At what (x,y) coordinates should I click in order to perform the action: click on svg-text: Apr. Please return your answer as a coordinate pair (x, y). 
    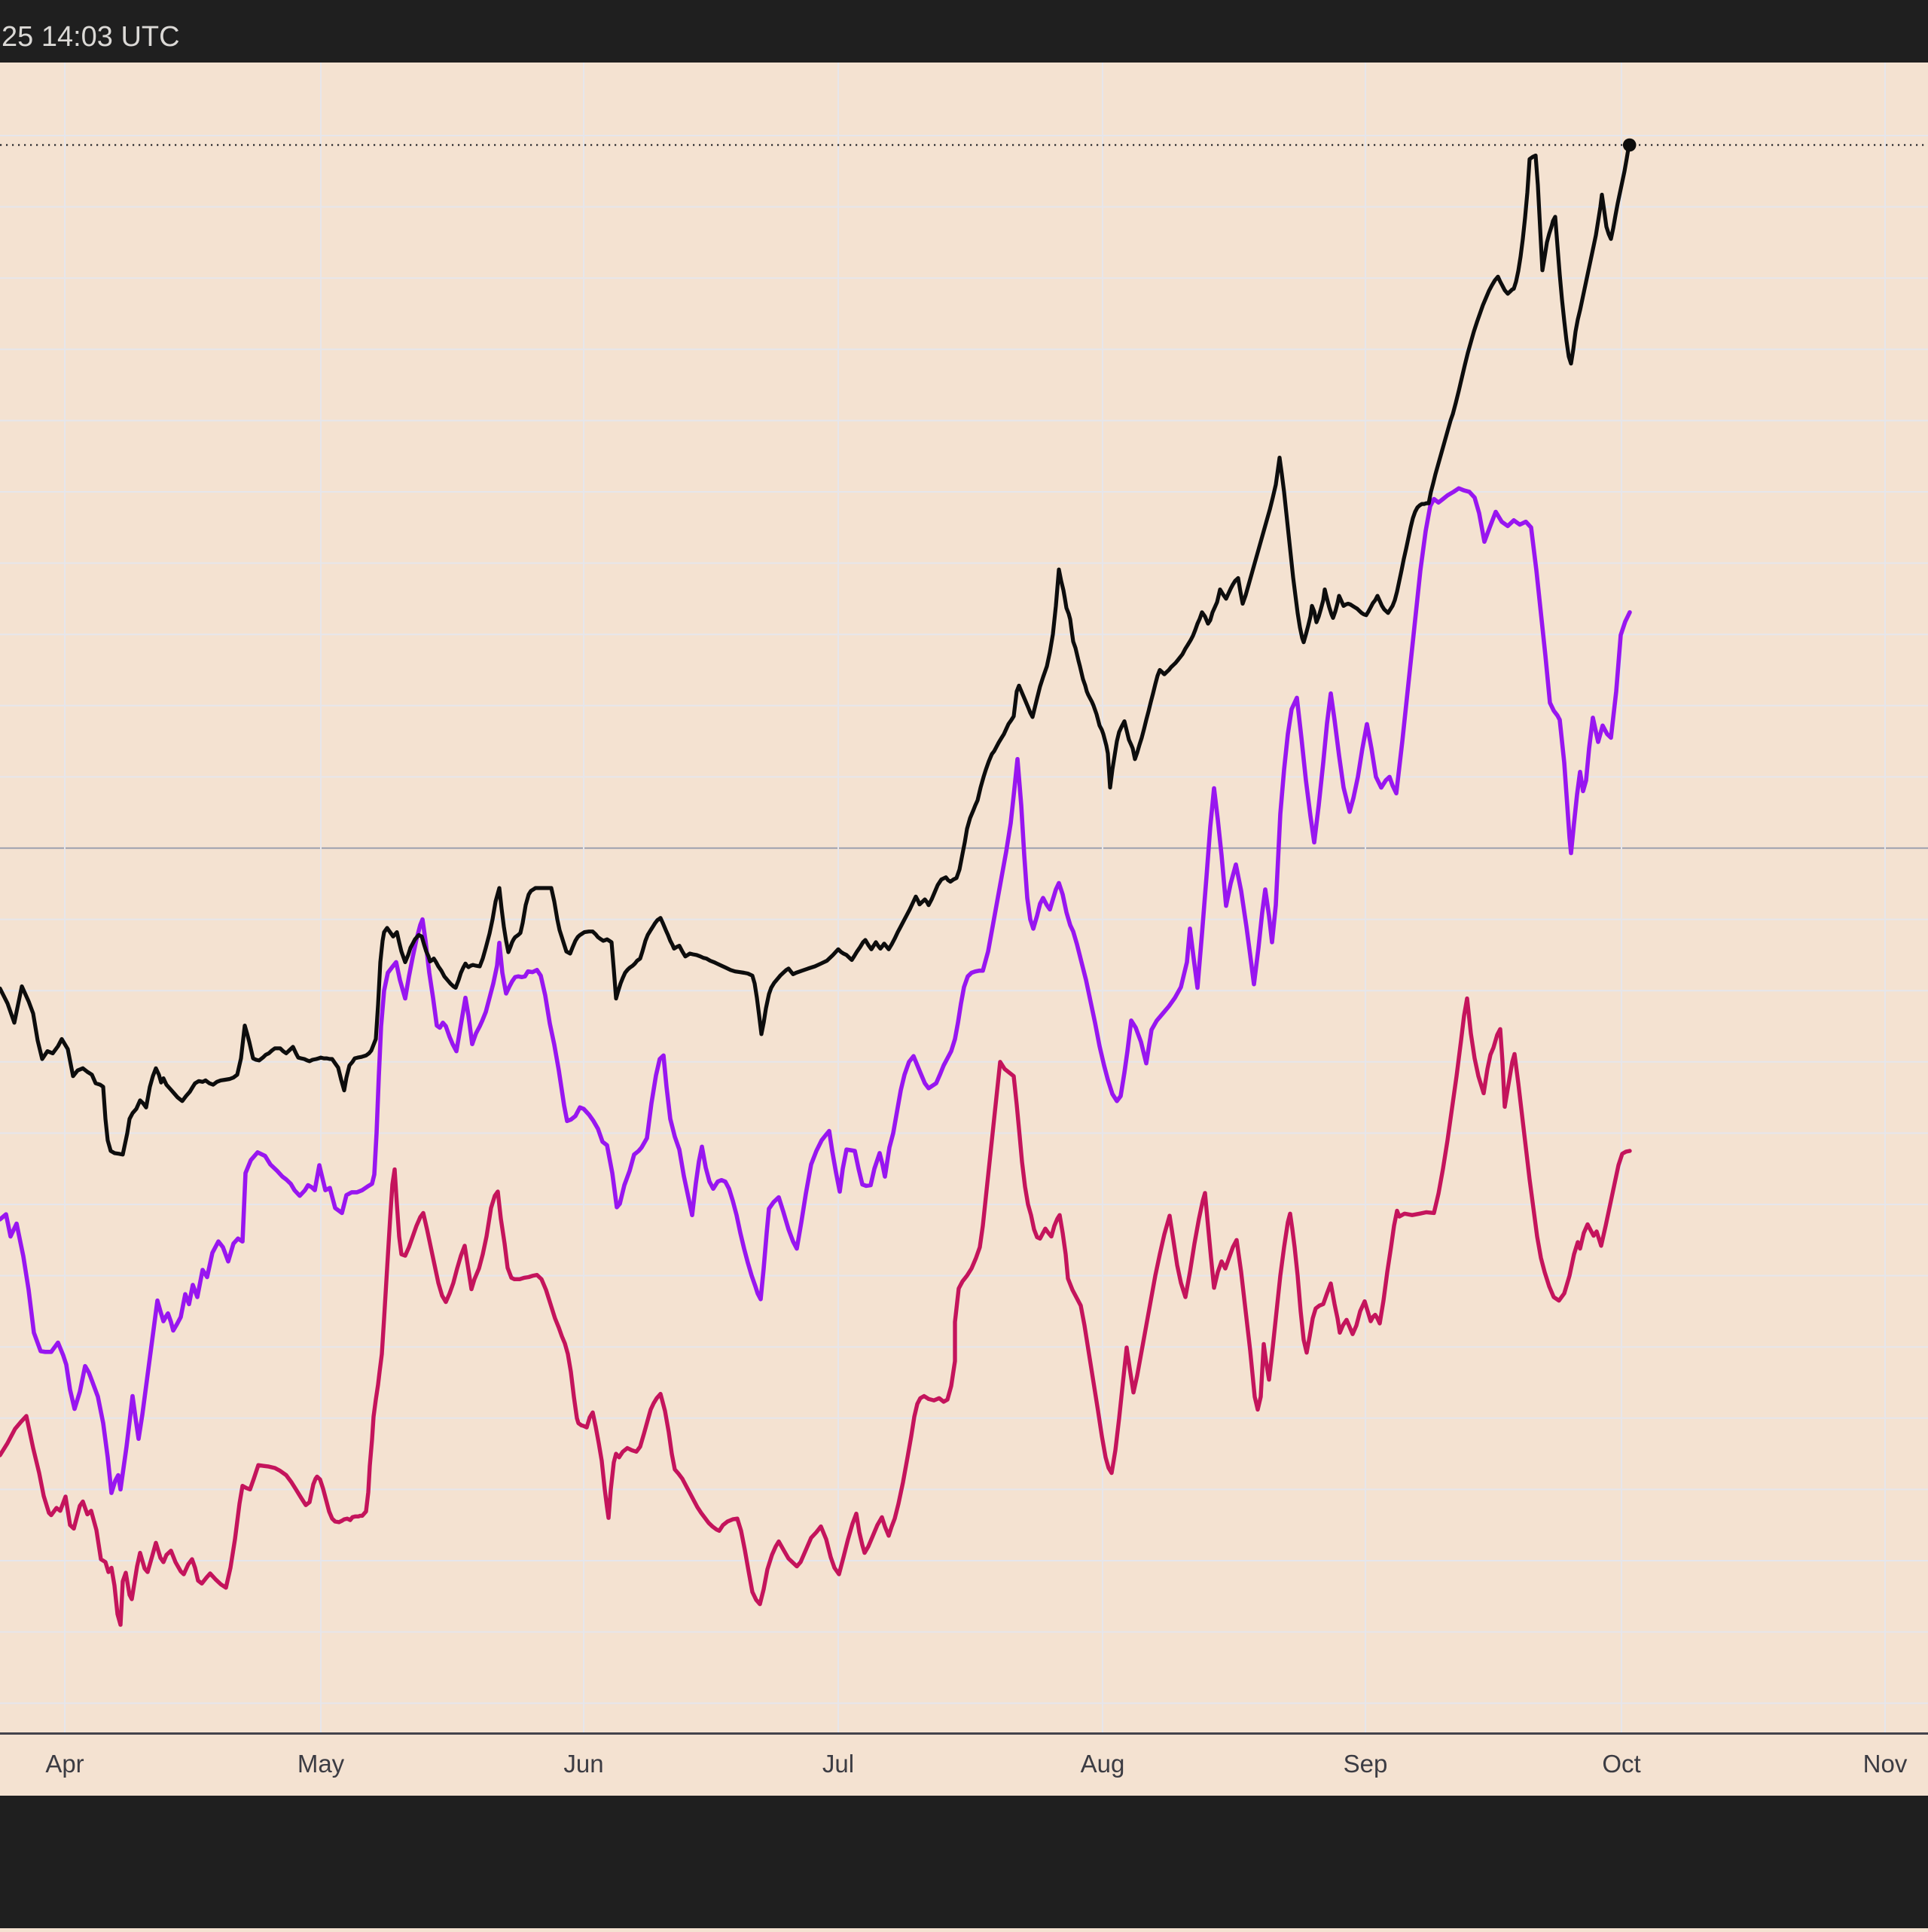
    Looking at the image, I should click on (64, 1764).